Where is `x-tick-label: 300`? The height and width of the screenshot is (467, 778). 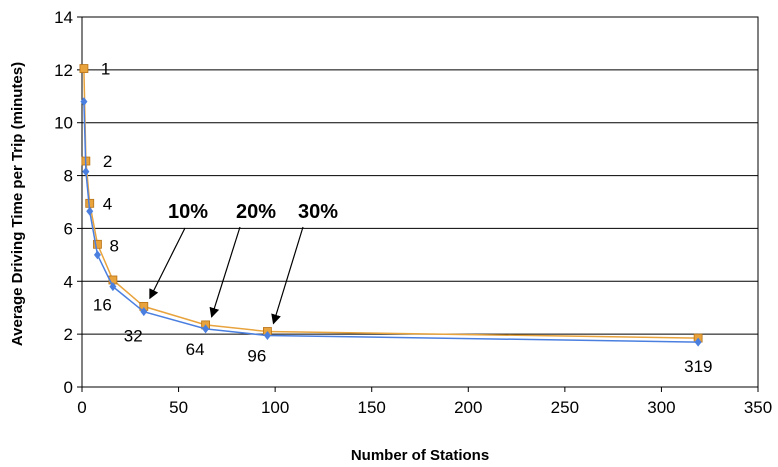 x-tick-label: 300 is located at coordinates (661, 407).